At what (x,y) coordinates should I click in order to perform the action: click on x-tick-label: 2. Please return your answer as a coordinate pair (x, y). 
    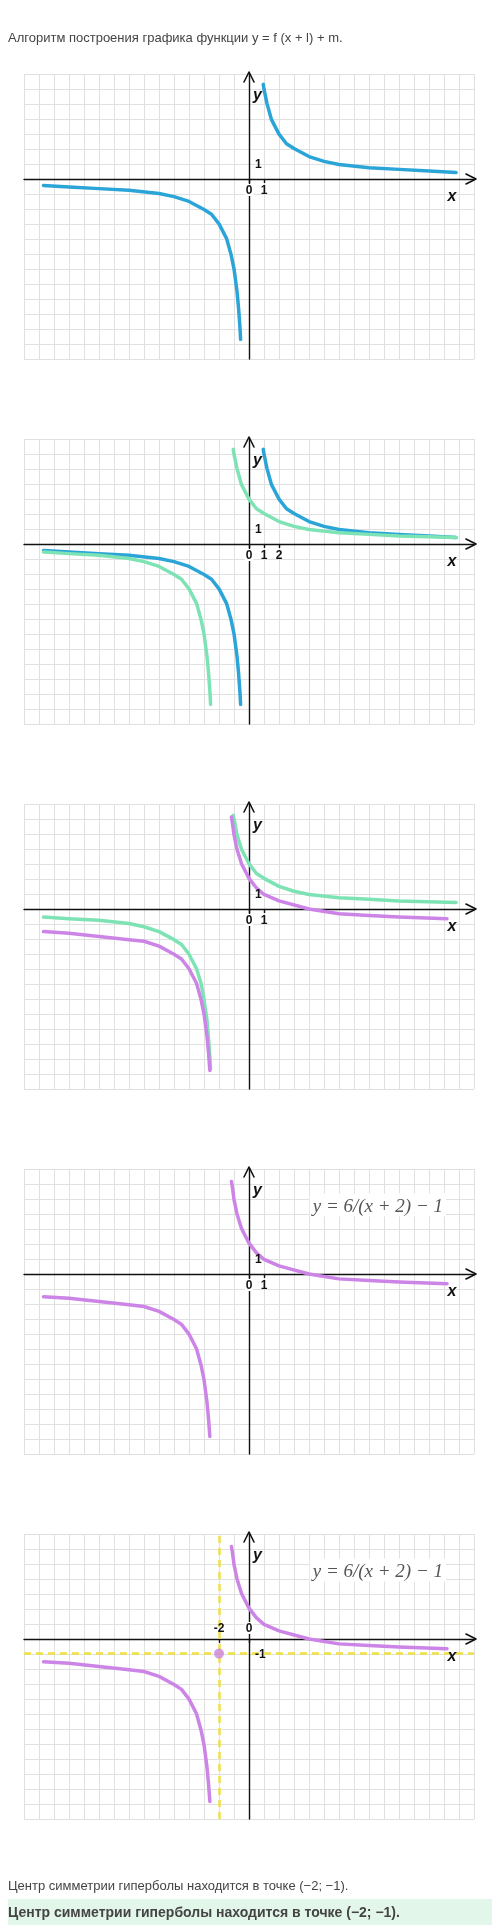
    Looking at the image, I should click on (279, 555).